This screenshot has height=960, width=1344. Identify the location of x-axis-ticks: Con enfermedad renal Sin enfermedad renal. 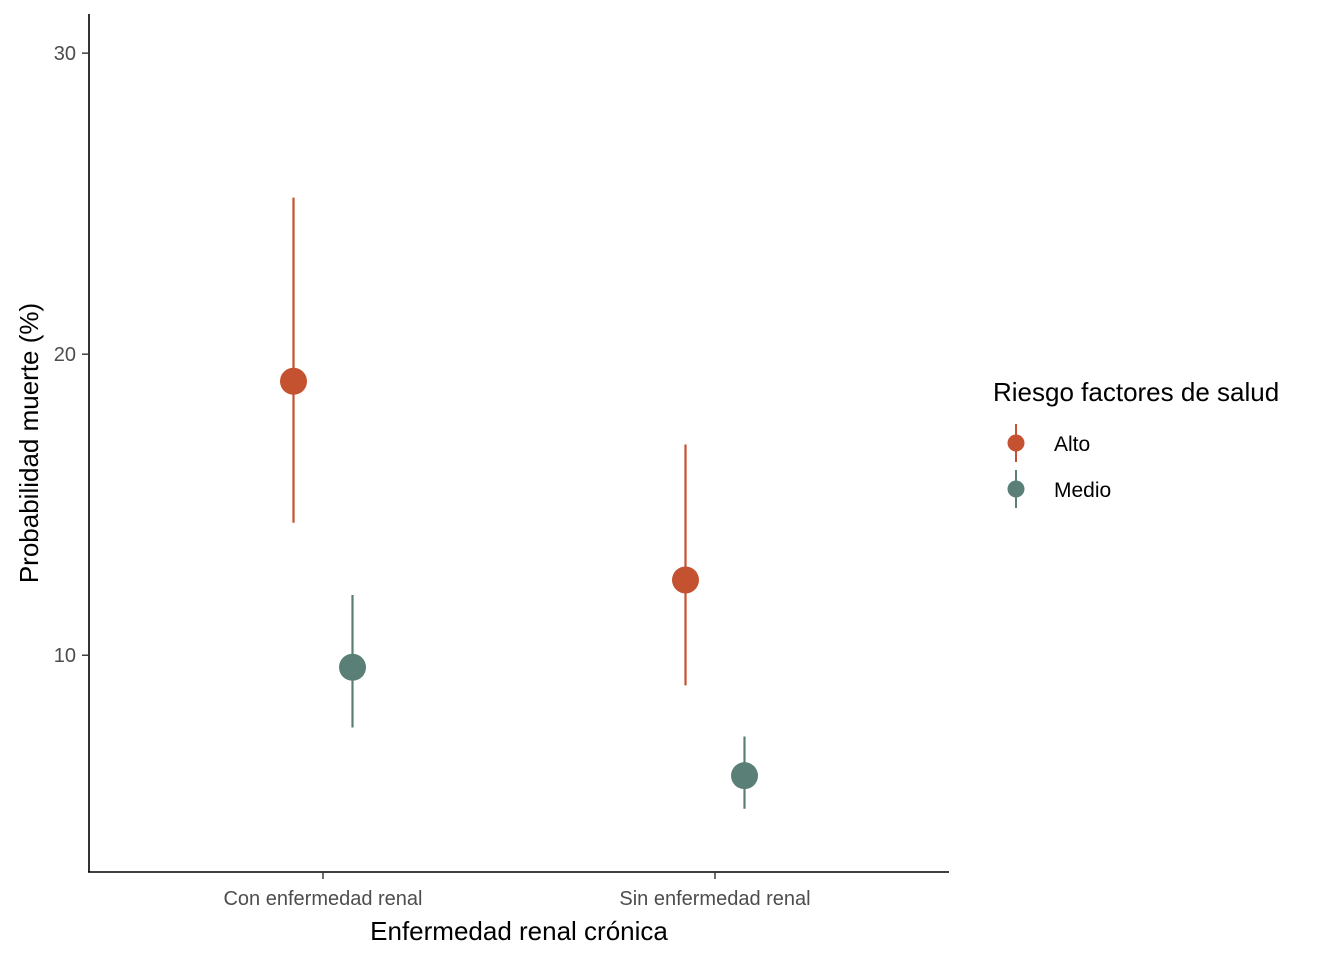
(517, 891).